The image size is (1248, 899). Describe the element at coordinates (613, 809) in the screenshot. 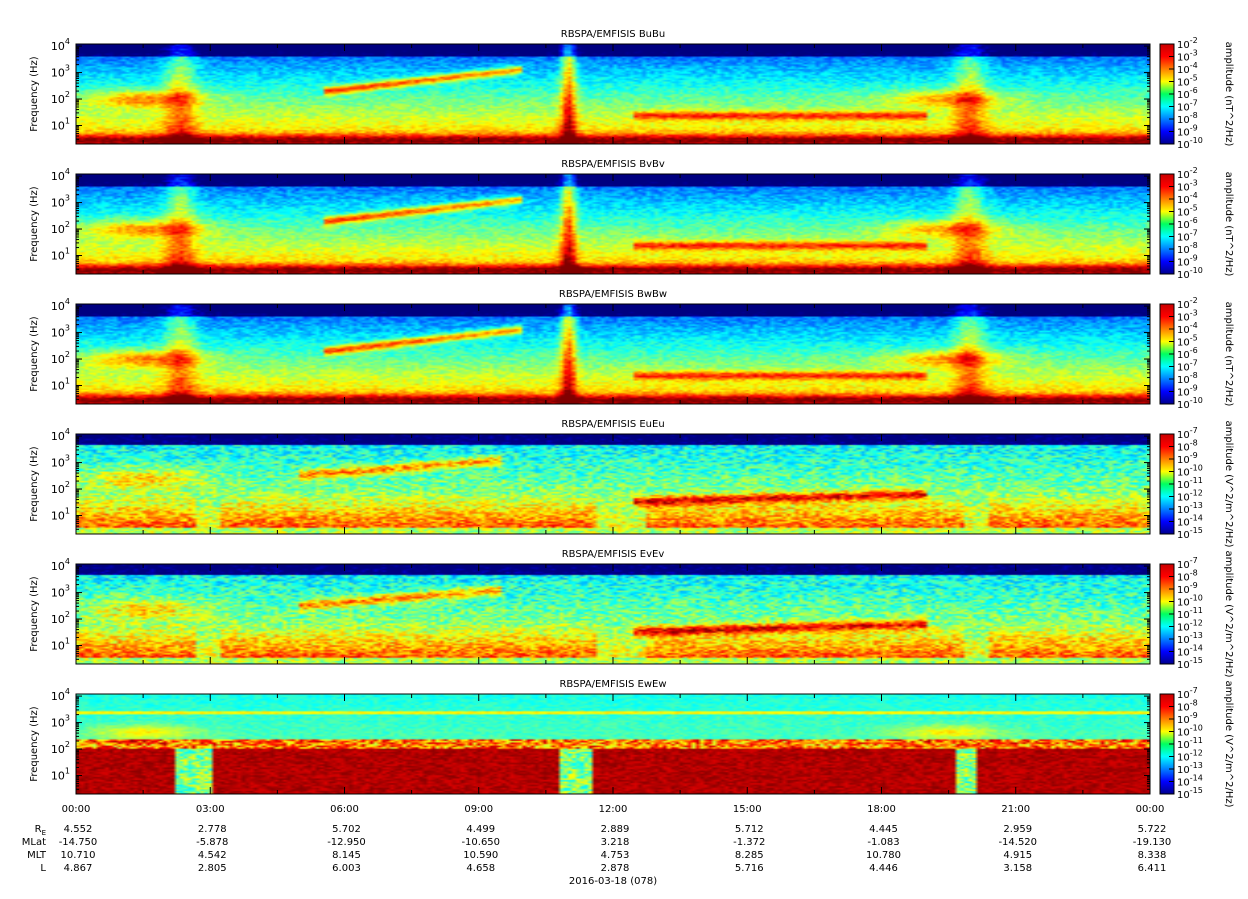

I see `x-tick-label: 12:00` at that location.